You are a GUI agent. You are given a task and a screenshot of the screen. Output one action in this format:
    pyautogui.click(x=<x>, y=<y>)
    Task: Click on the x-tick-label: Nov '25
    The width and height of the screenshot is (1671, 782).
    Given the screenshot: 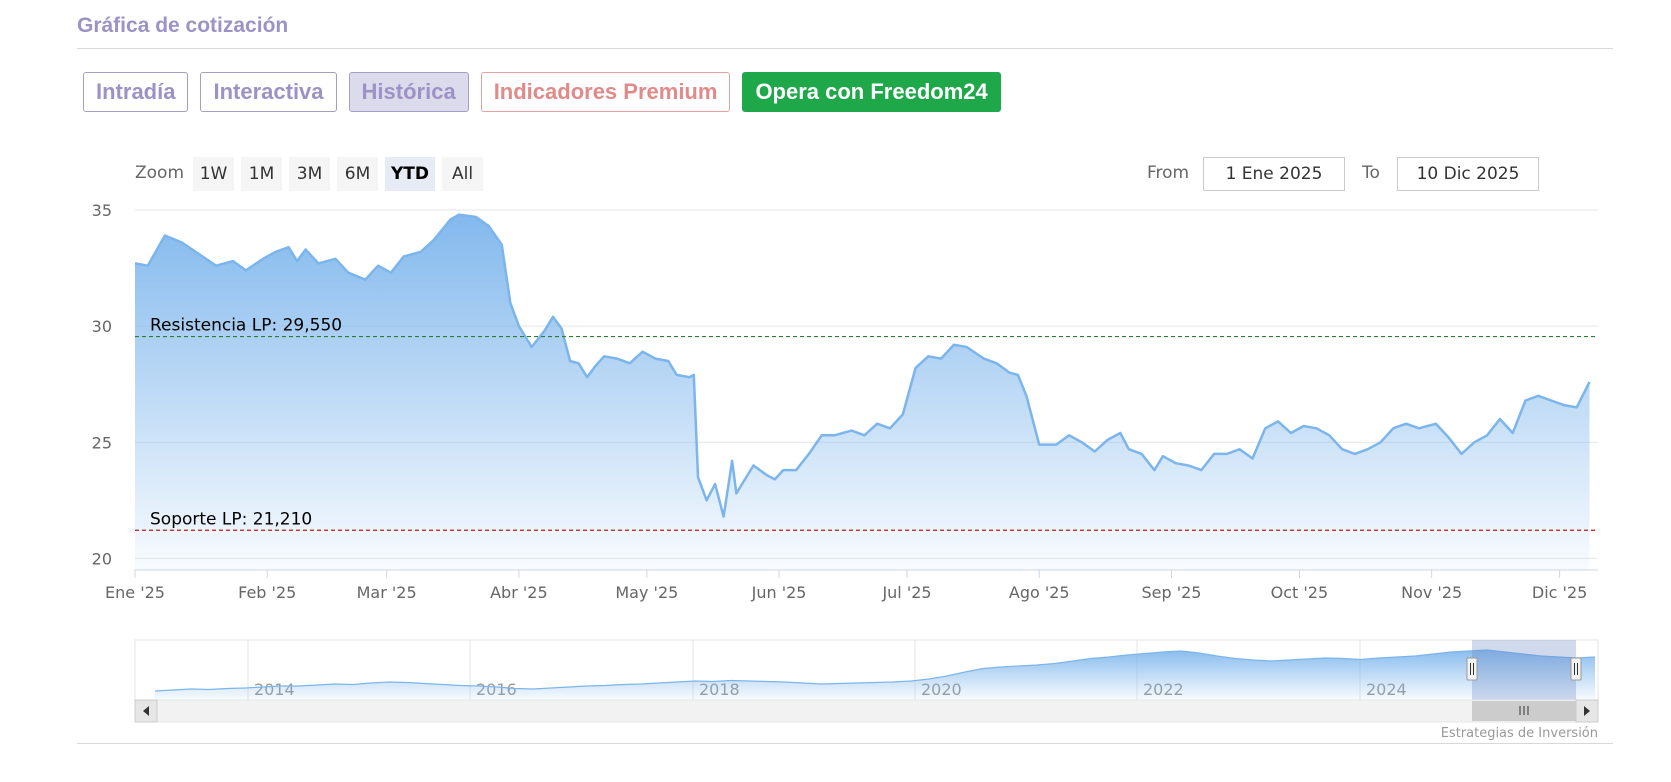 What is the action you would take?
    pyautogui.click(x=1431, y=592)
    